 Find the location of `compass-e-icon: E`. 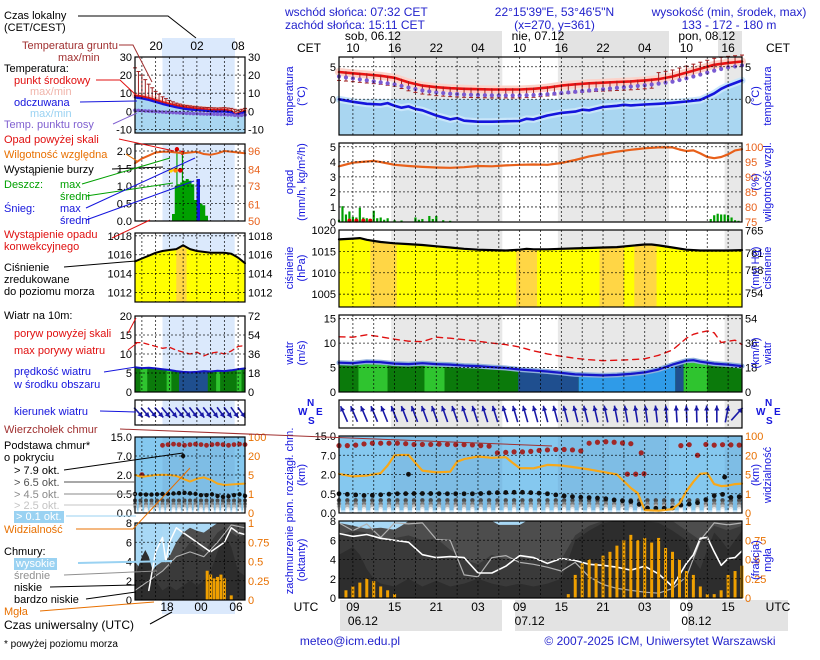

compass-e-icon: E is located at coordinates (777, 412).